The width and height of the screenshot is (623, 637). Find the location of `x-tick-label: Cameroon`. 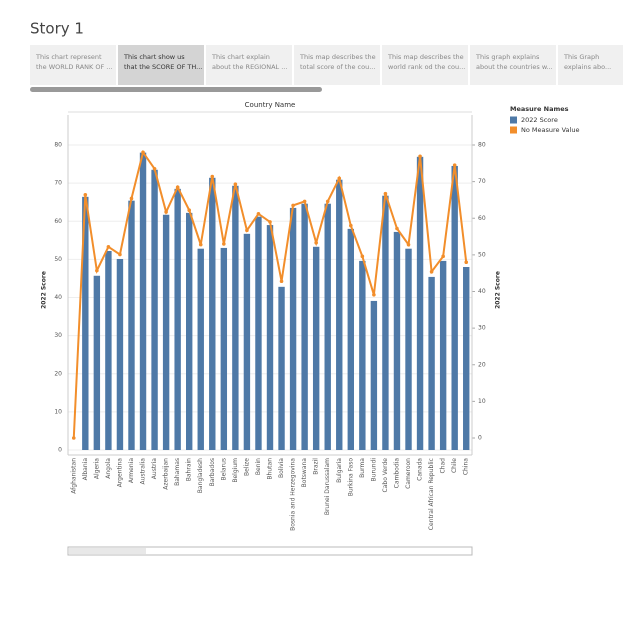

x-tick-label: Cameroon is located at coordinates (408, 473).